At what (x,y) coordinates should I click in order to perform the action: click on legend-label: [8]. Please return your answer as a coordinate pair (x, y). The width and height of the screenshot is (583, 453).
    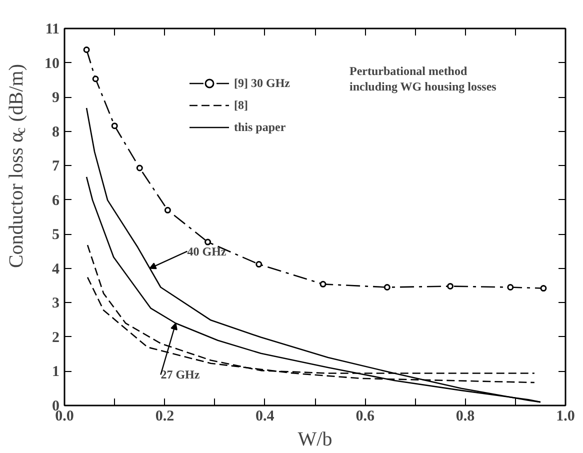
    Looking at the image, I should click on (241, 105).